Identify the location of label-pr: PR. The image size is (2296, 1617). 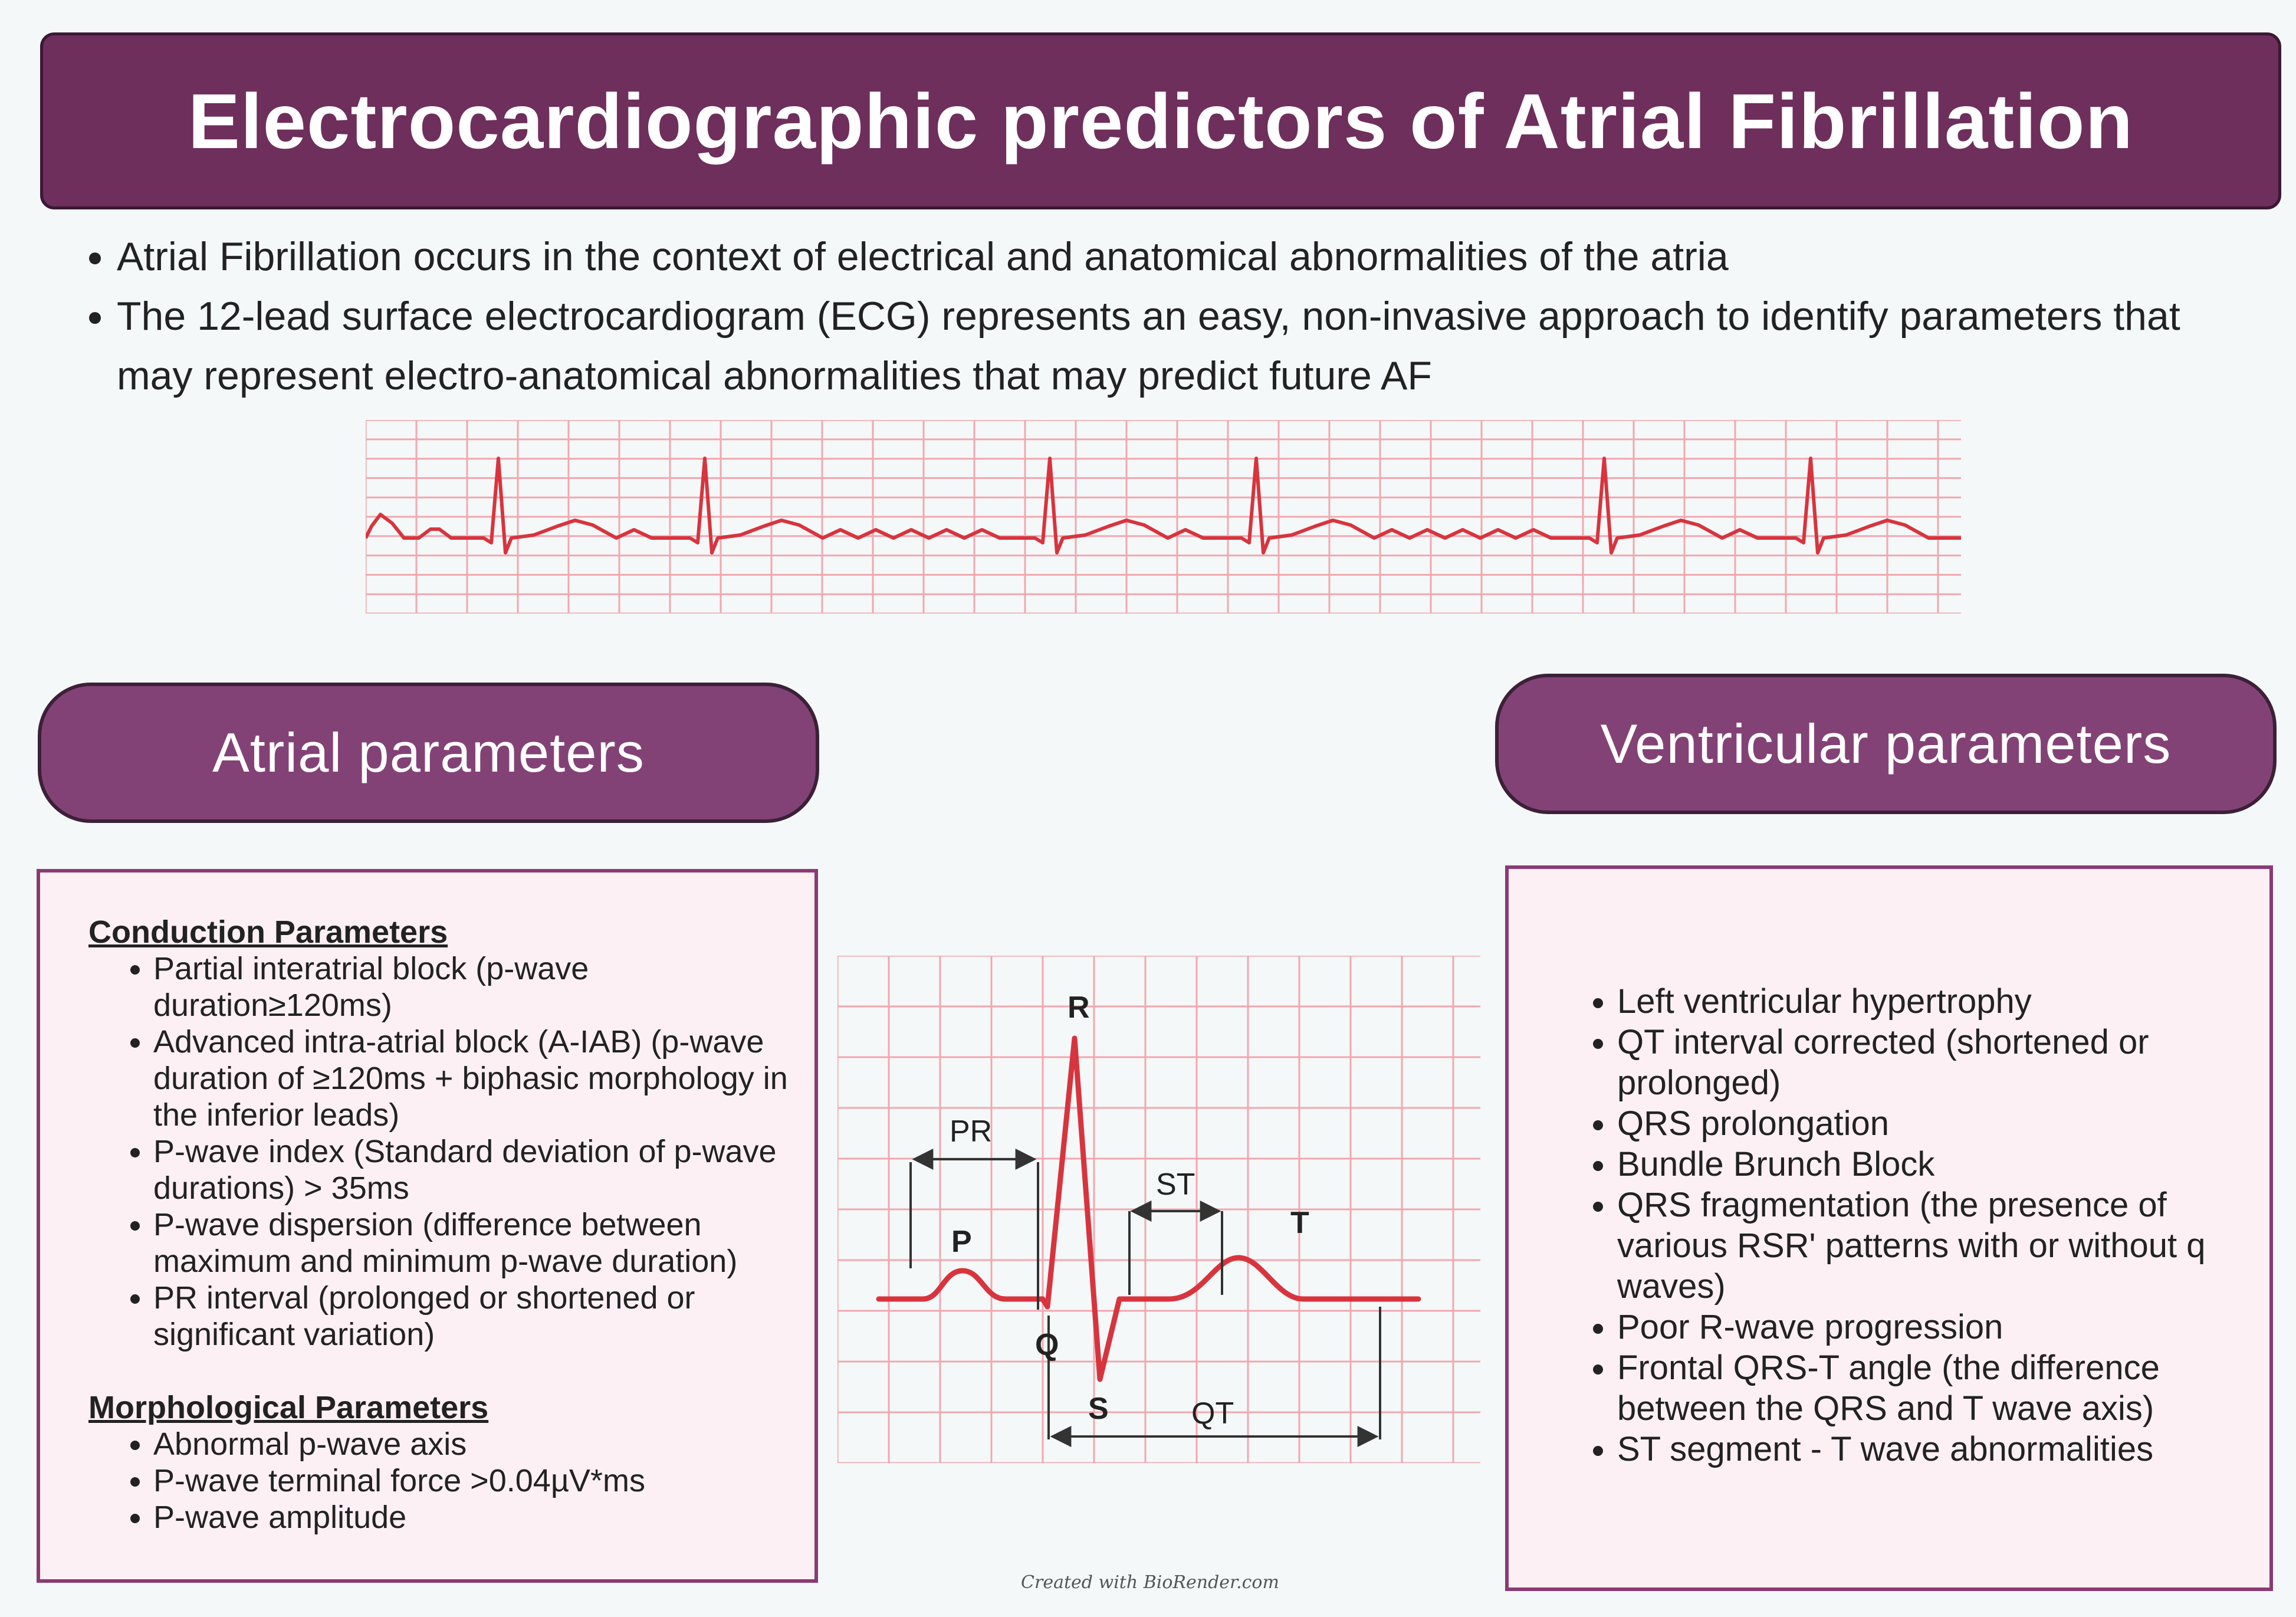
(971, 1131).